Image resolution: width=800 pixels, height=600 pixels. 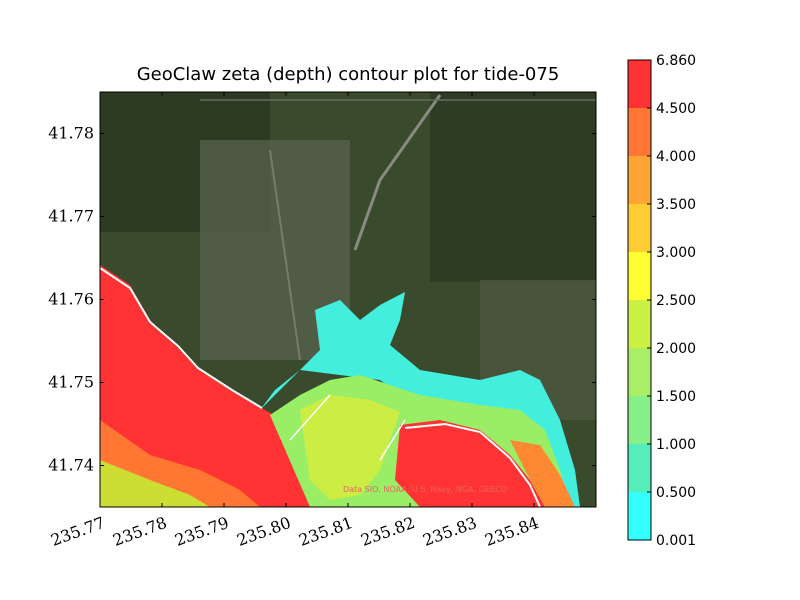 What do you see at coordinates (676, 493) in the screenshot?
I see `colorbar-label: 0.500` at bounding box center [676, 493].